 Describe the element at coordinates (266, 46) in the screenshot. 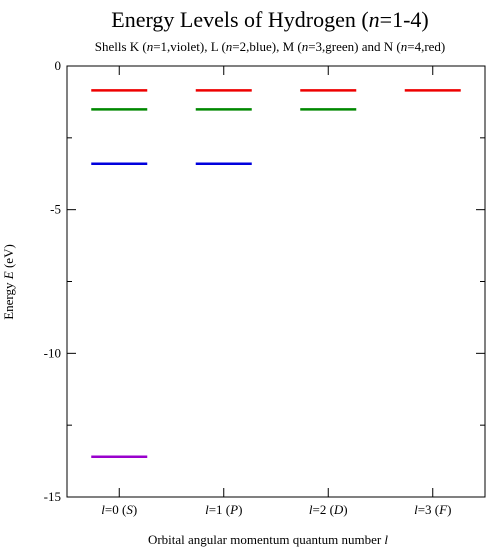

I see `subtitle-part: =2,blue), M (` at that location.